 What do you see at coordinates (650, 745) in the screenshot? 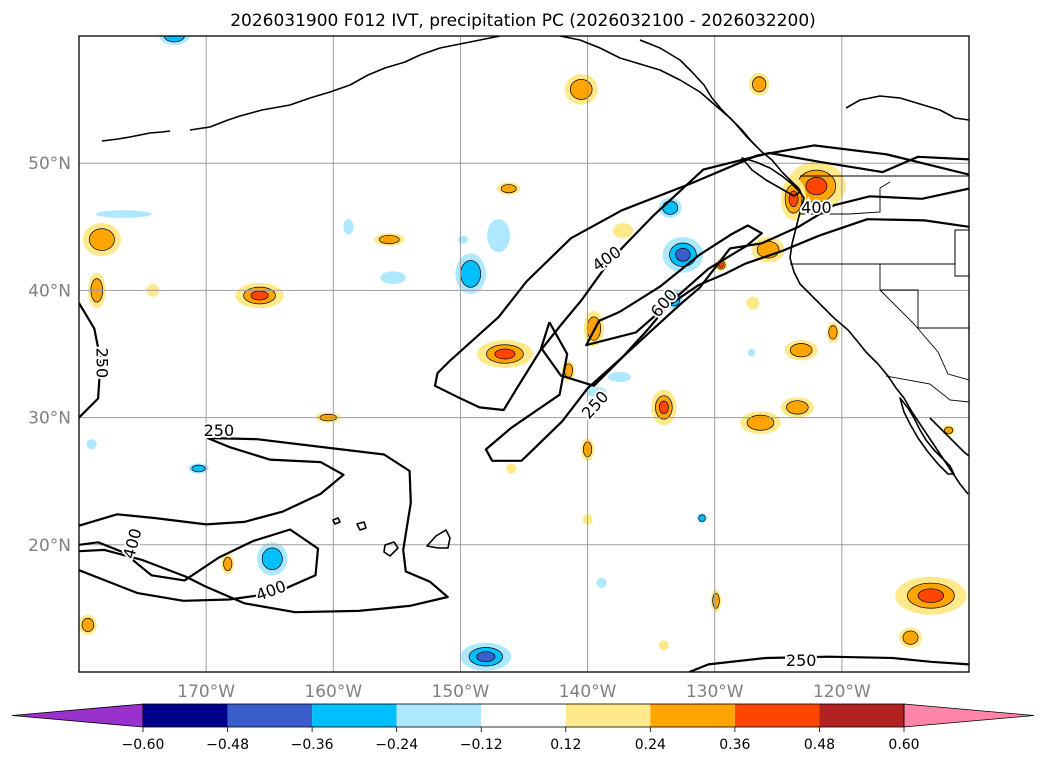
I see `colorbar-tick-label: 0.24` at bounding box center [650, 745].